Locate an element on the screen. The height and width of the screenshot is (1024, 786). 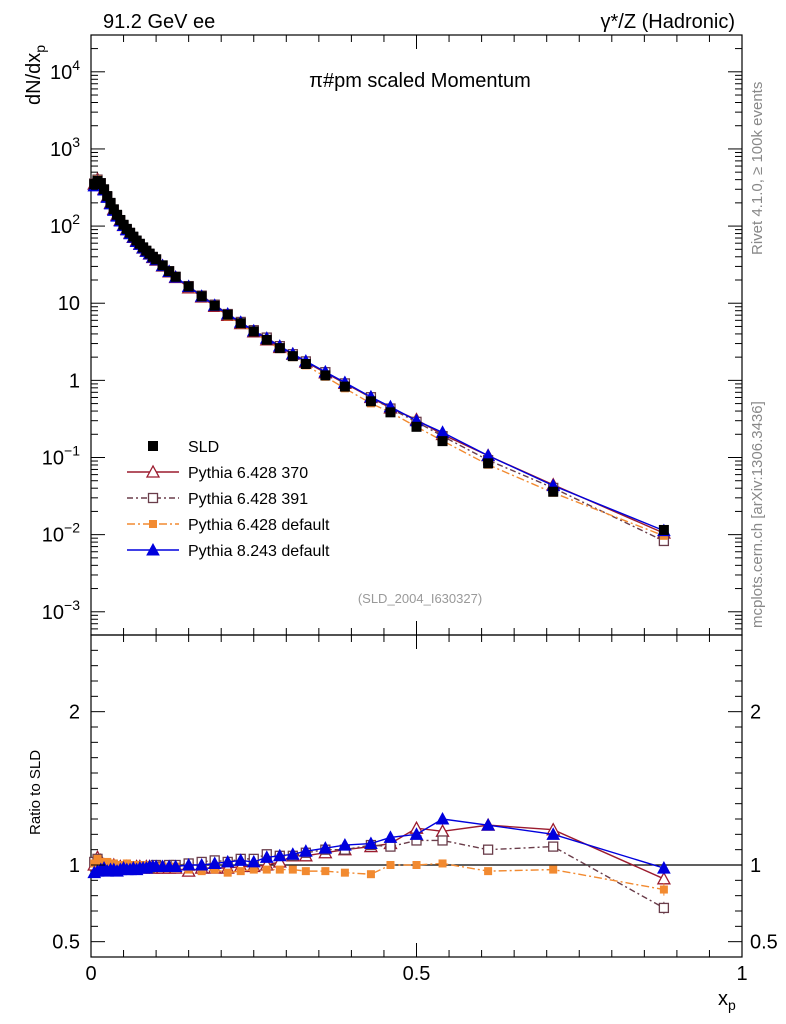
legend-label: Pythia 6.428 370 is located at coordinates (248, 473).